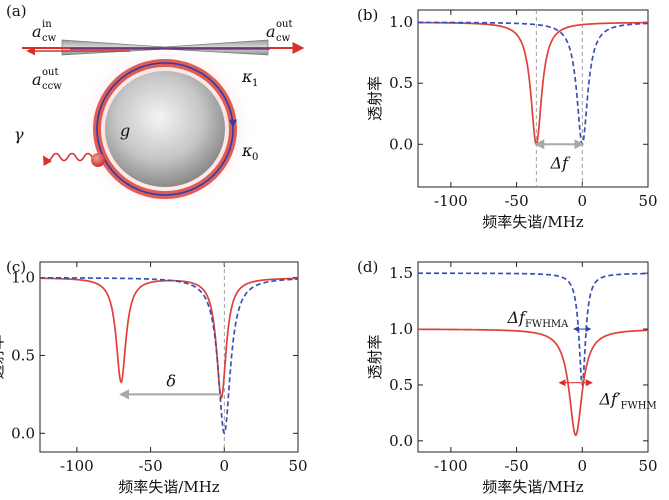 The image size is (669, 500). What do you see at coordinates (125, 130) in the screenshot?
I see `label-g: g` at bounding box center [125, 130].